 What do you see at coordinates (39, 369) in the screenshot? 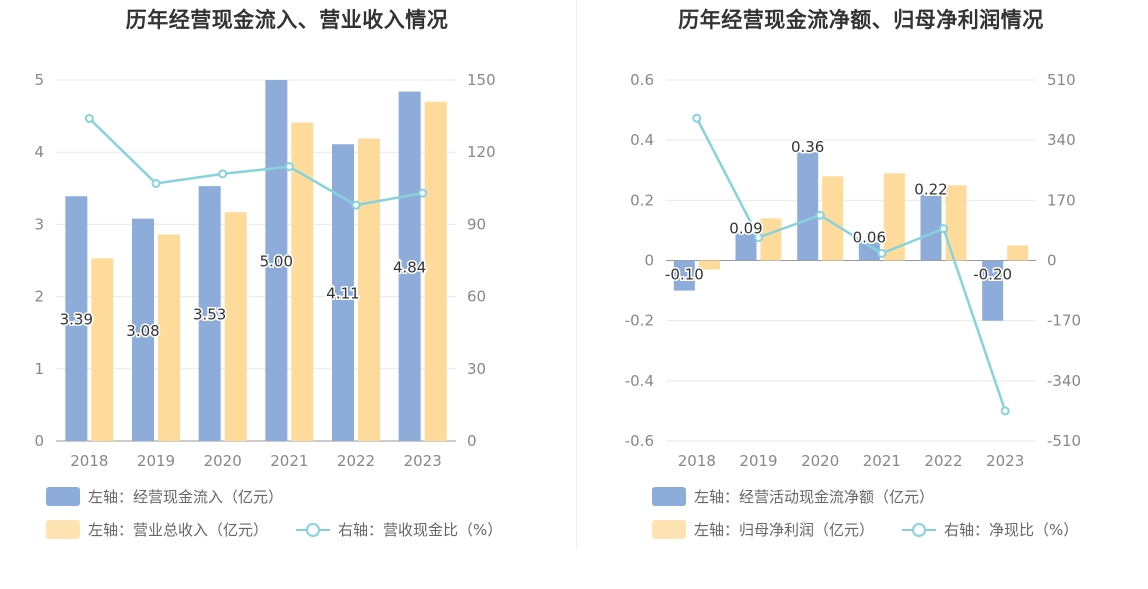
I see `y-left-tick-label: 1` at bounding box center [39, 369].